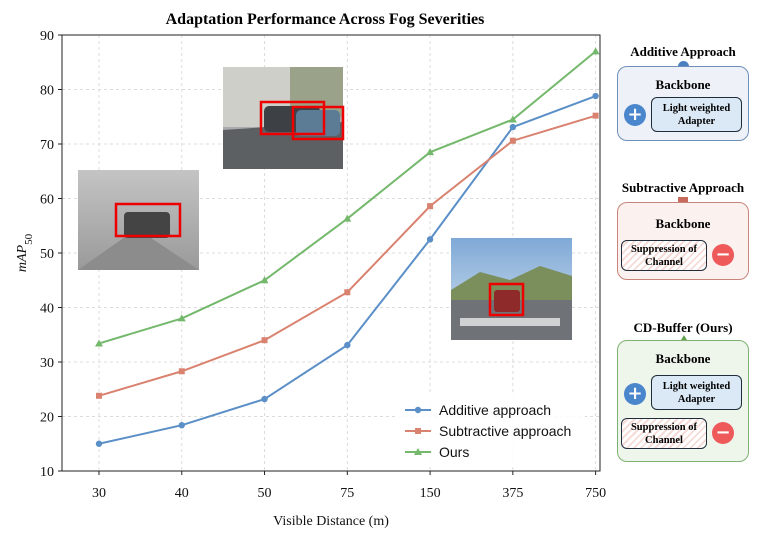 The height and width of the screenshot is (538, 764). Describe the element at coordinates (47, 254) in the screenshot. I see `y-tick-label: 50` at that location.